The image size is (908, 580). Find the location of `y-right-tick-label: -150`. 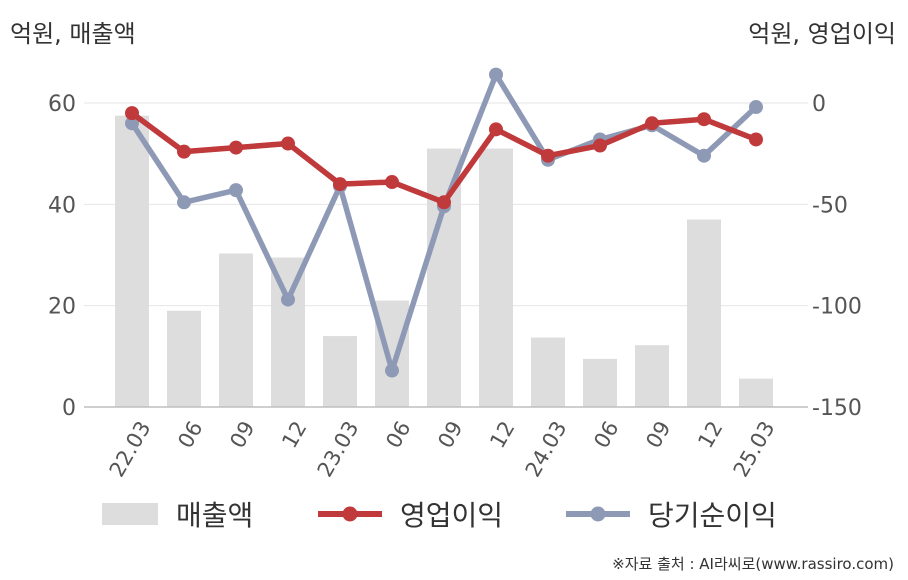

y-right-tick-label: -150 is located at coordinates (837, 408).